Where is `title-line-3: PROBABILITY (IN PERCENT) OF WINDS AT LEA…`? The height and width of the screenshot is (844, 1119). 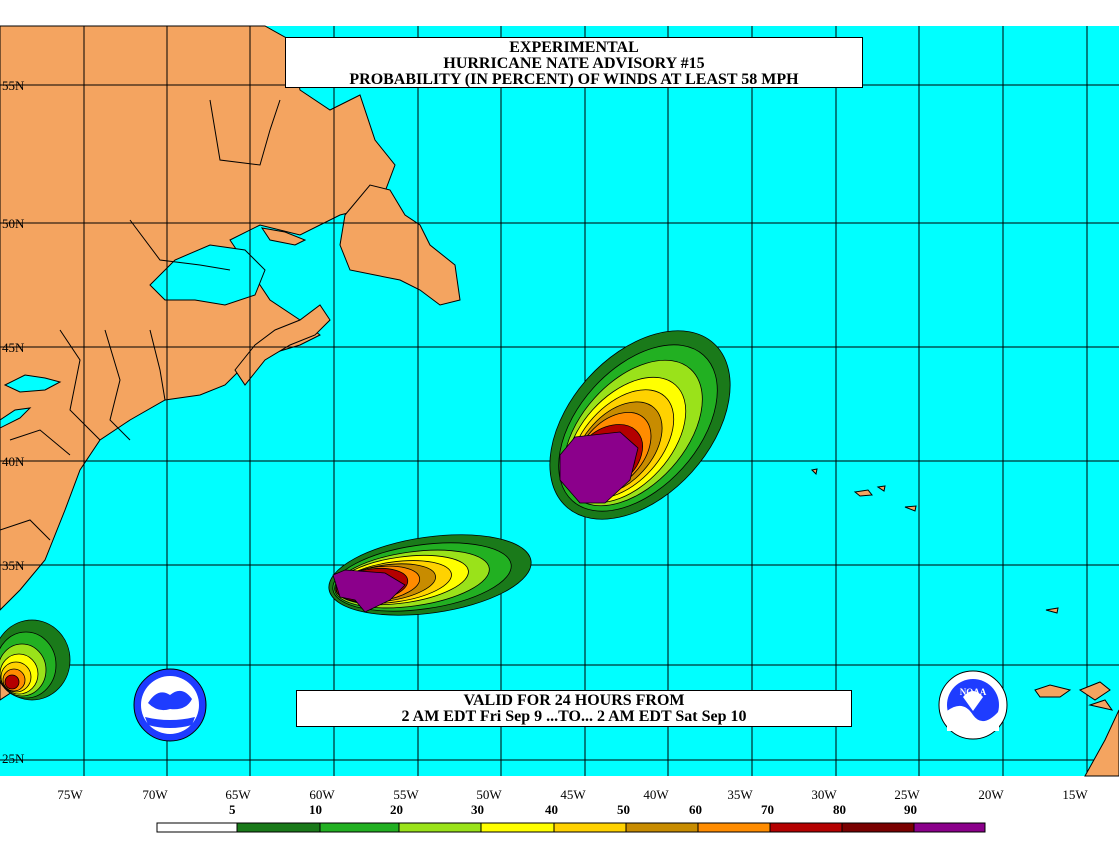 title-line-3: PROBABILITY (IN PERCENT) OF WINDS AT LEA… is located at coordinates (574, 79).